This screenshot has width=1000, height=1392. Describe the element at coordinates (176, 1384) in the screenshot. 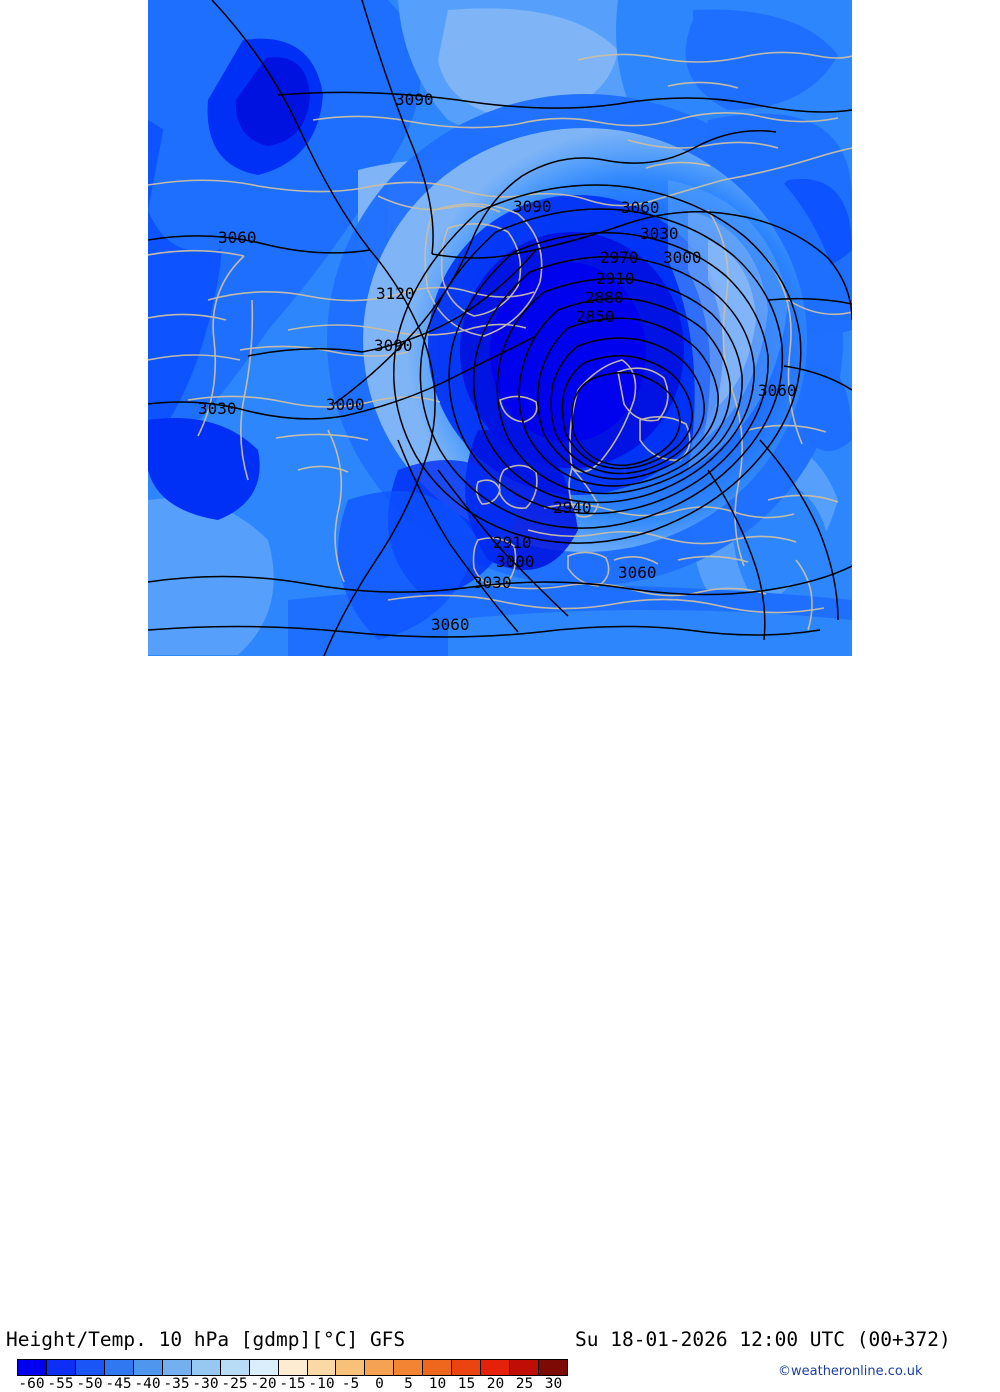

I see `colorbar-tick: -35` at that location.